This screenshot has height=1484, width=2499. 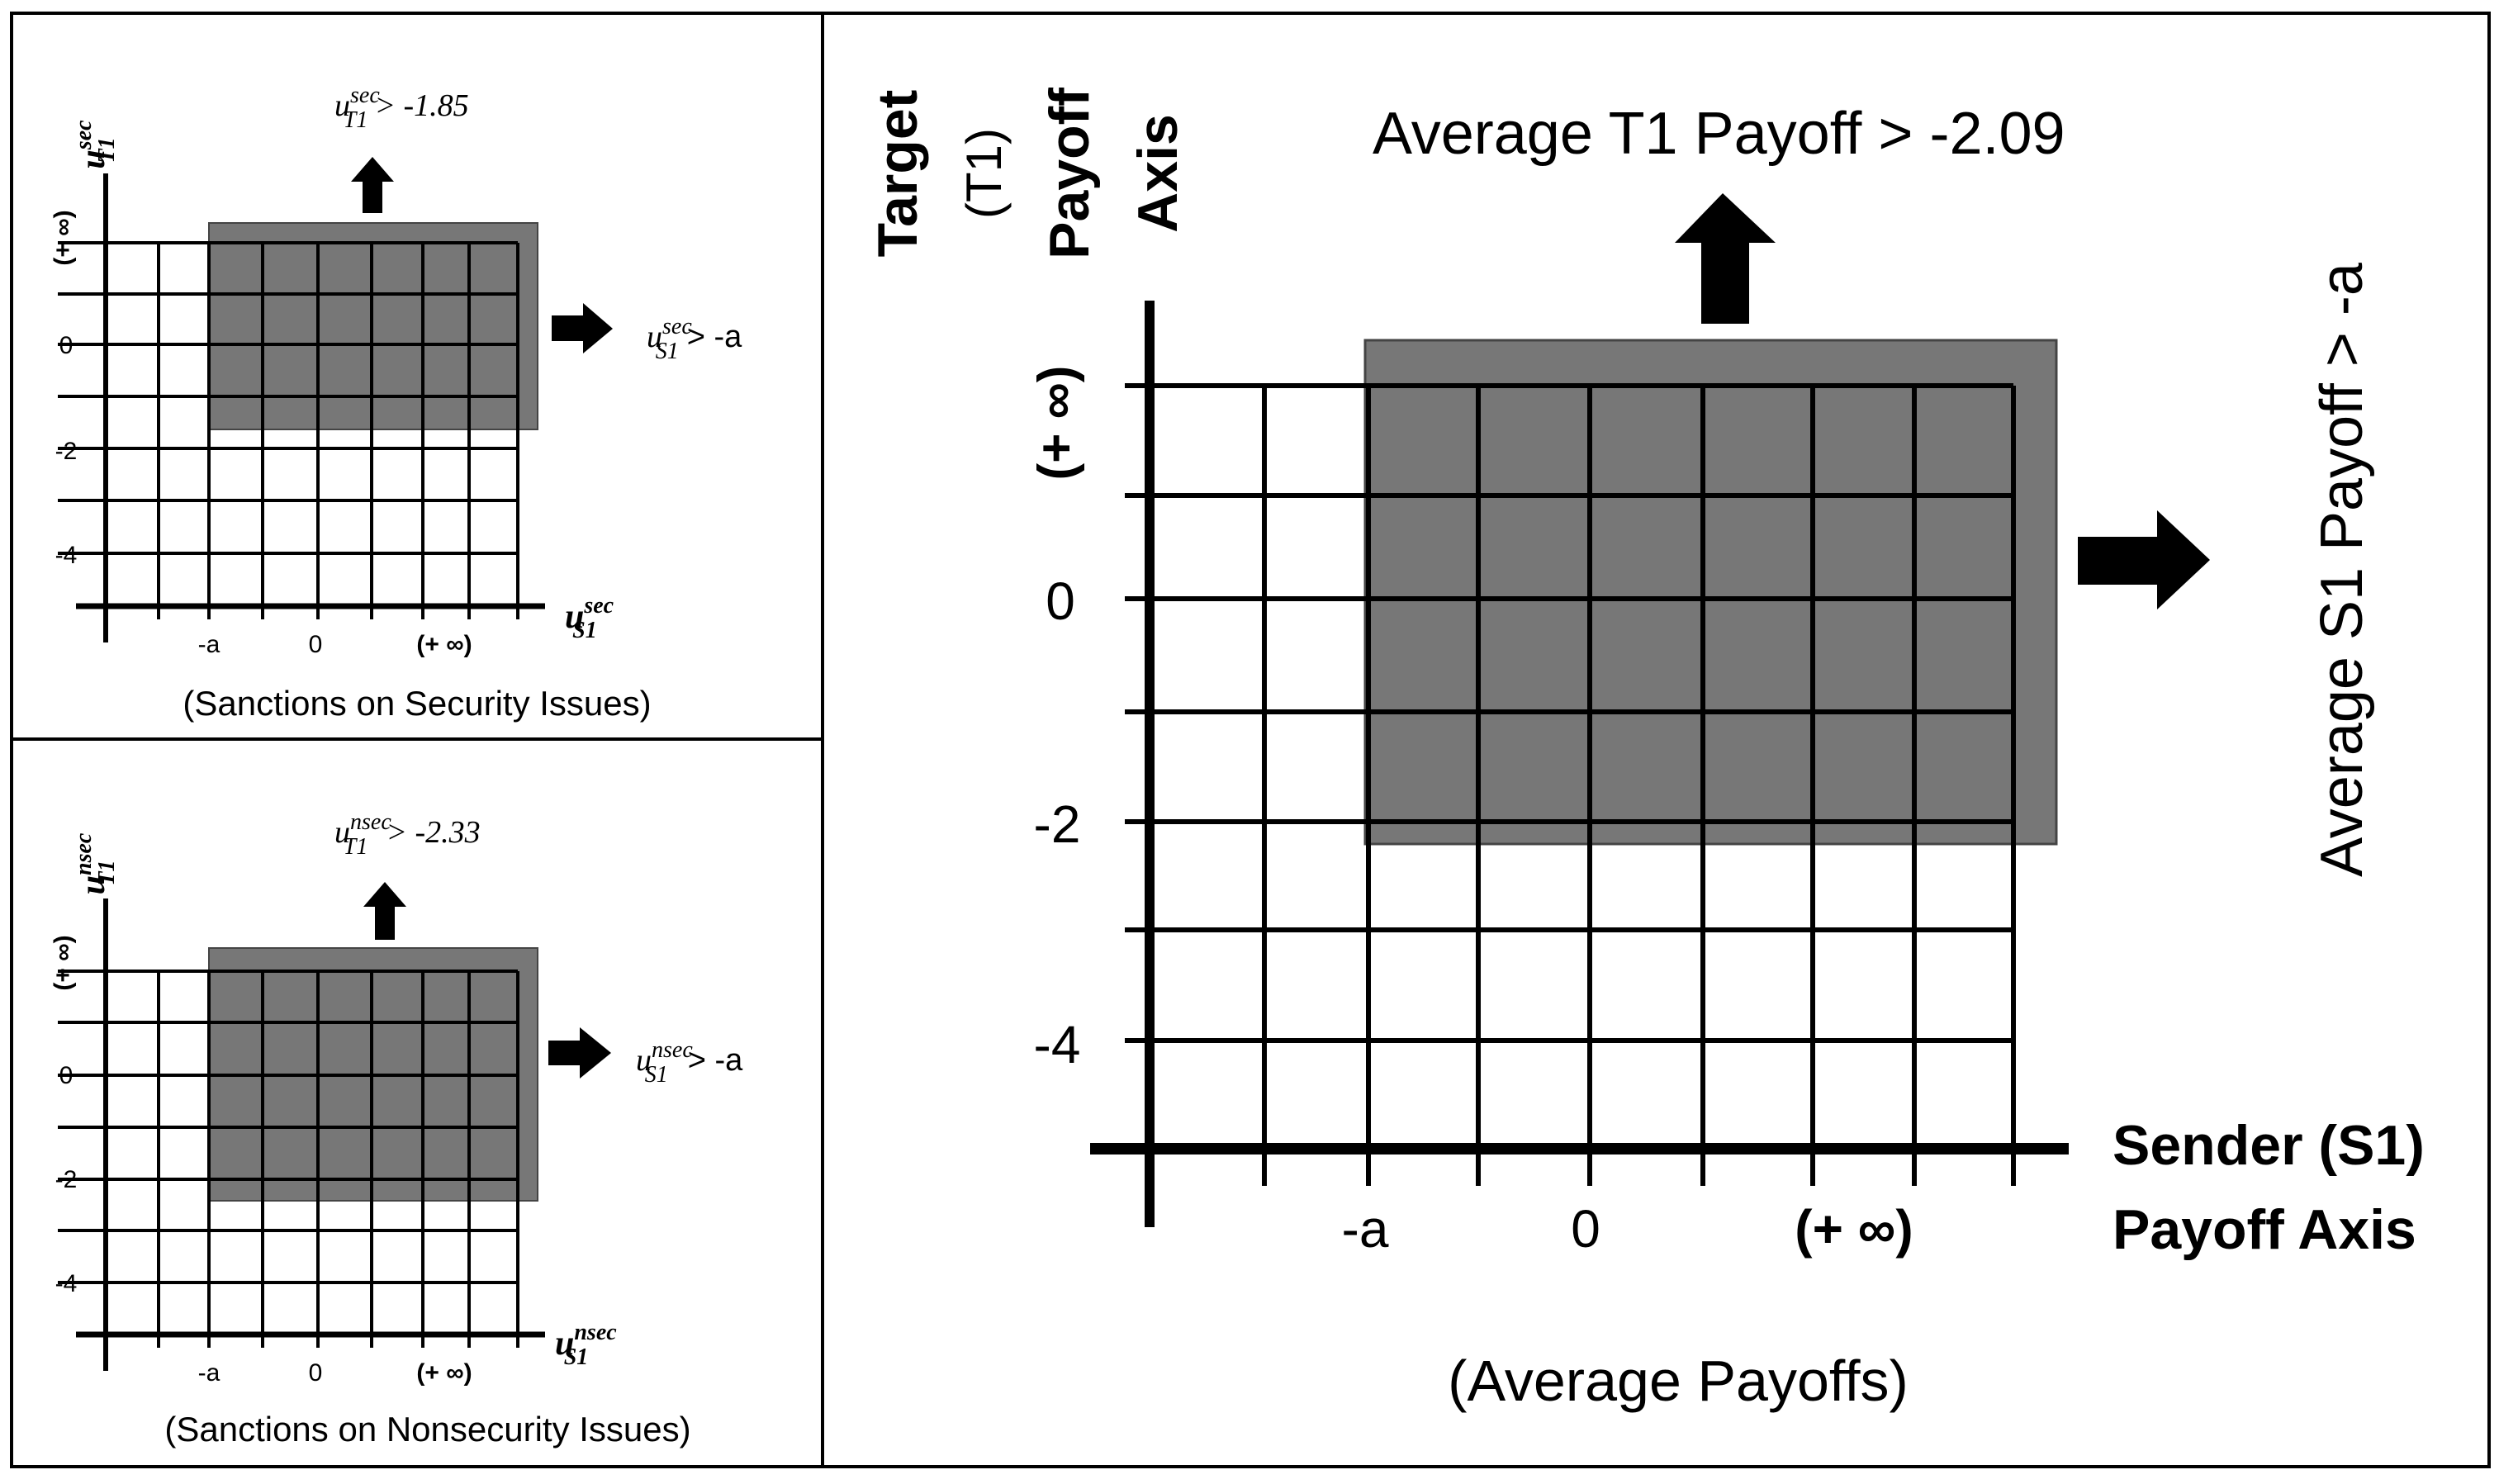 I want to click on s-threshold-label: Average S1 Payoff > -a, so click(x=2342, y=569).